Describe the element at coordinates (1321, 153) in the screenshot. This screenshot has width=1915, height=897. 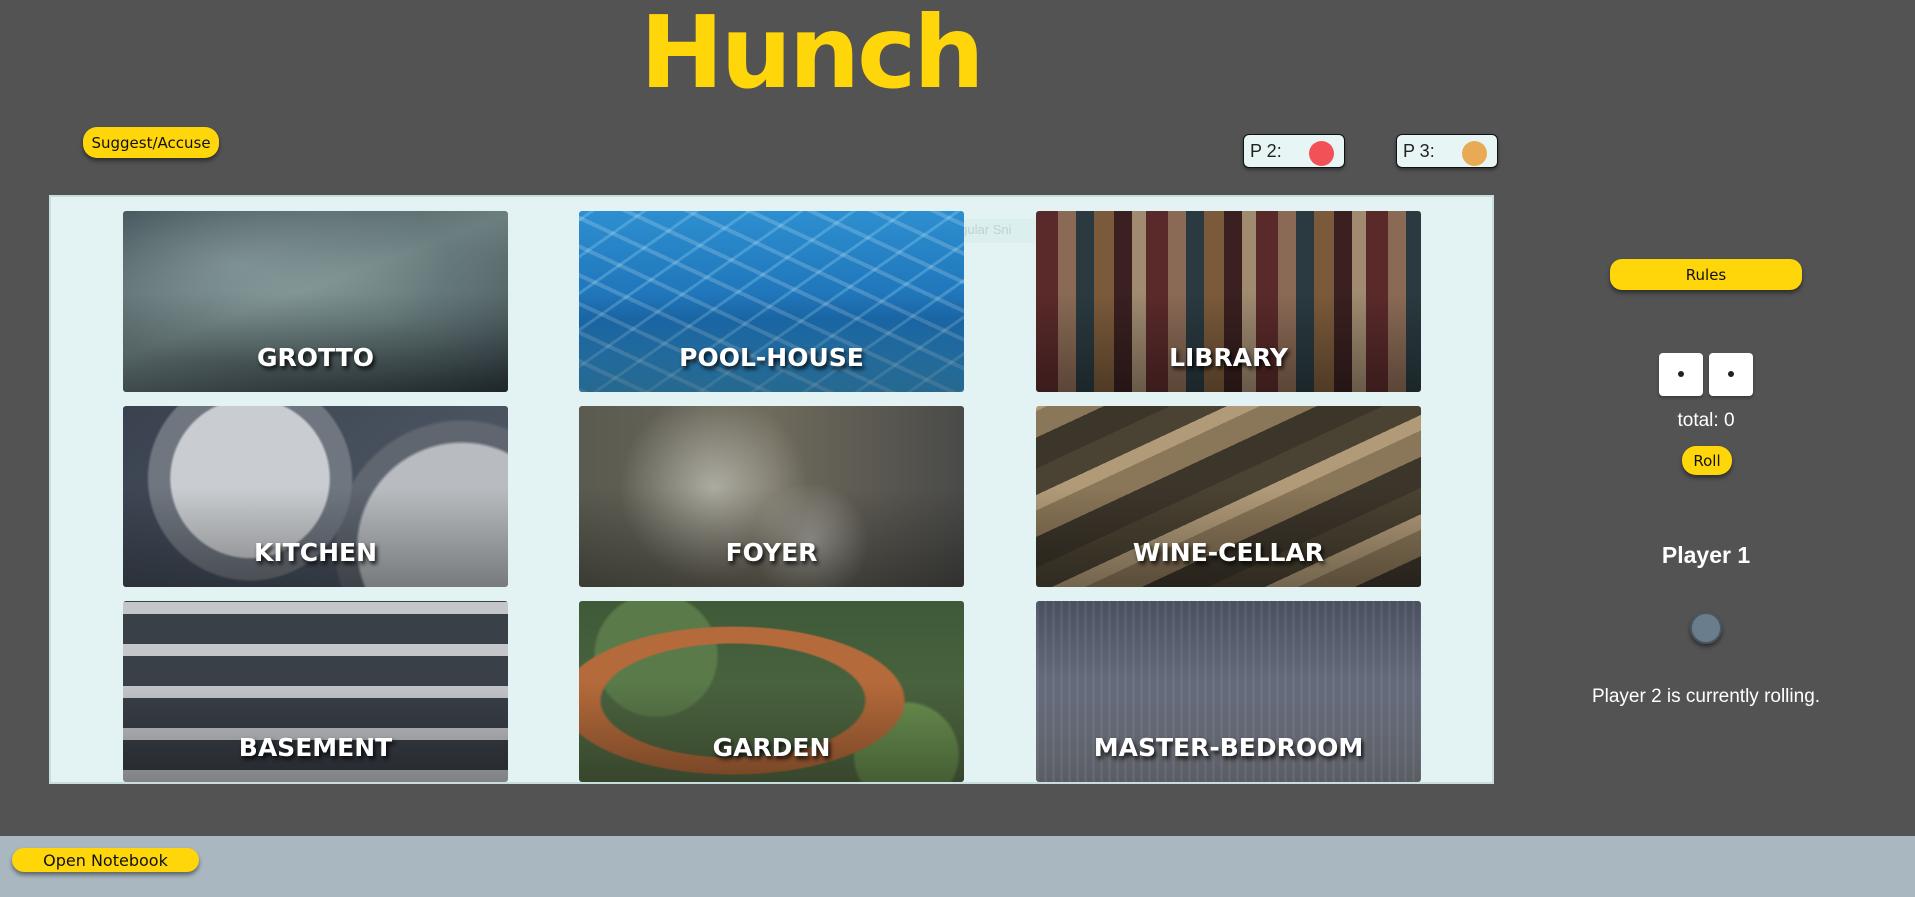
I see `player-2-color-dot` at that location.